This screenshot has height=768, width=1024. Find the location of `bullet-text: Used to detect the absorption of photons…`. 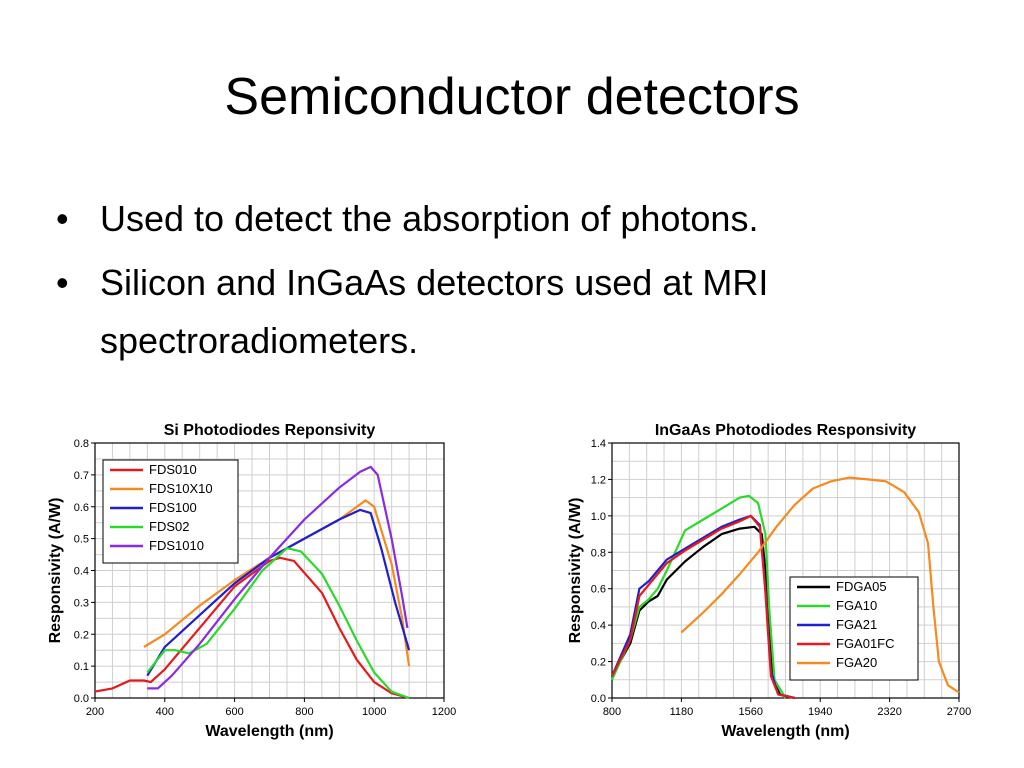

bullet-text: Used to detect the absorption of photons… is located at coordinates (429, 218).